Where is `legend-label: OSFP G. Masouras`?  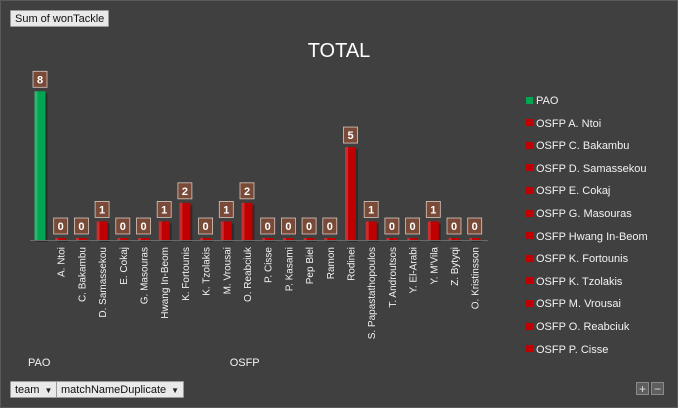 legend-label: OSFP G. Masouras is located at coordinates (584, 214).